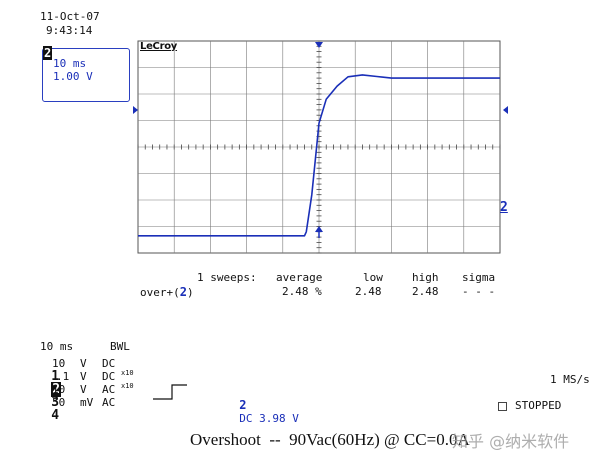  What do you see at coordinates (70, 63) in the screenshot?
I see `channel-timebase: 10 ms` at bounding box center [70, 63].